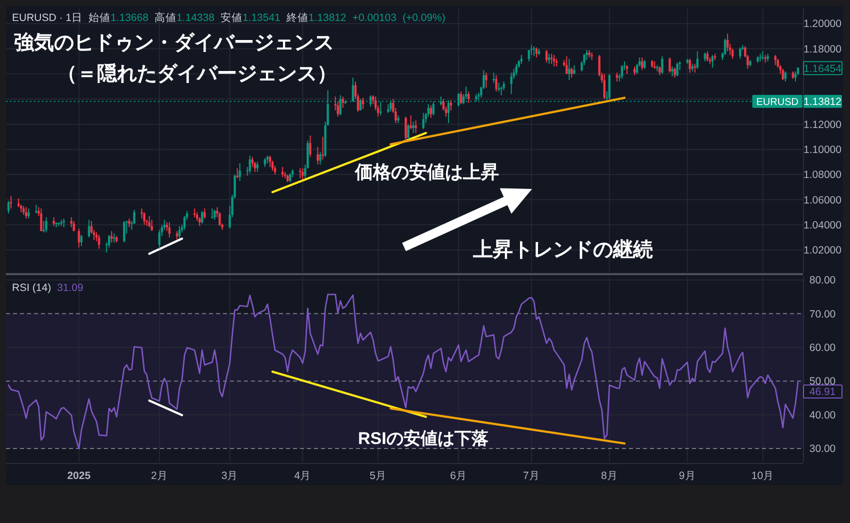 The height and width of the screenshot is (523, 850). What do you see at coordinates (823, 200) in the screenshot?
I see `y-tick-label: 1.06000` at bounding box center [823, 200].